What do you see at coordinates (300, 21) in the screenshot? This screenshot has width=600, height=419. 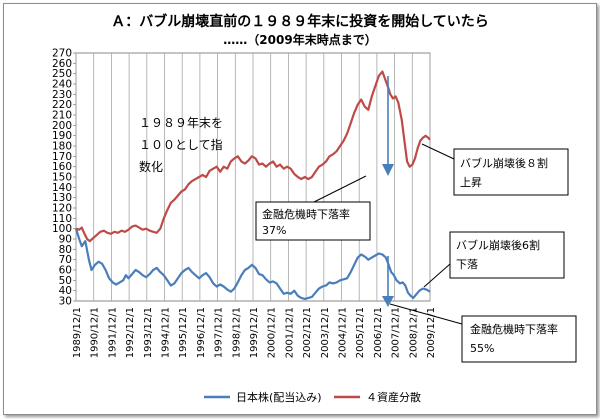 I see `chart-title: Ａ：バブル崩壊直前の１９８９年末に投資を開始していたら` at bounding box center [300, 21].